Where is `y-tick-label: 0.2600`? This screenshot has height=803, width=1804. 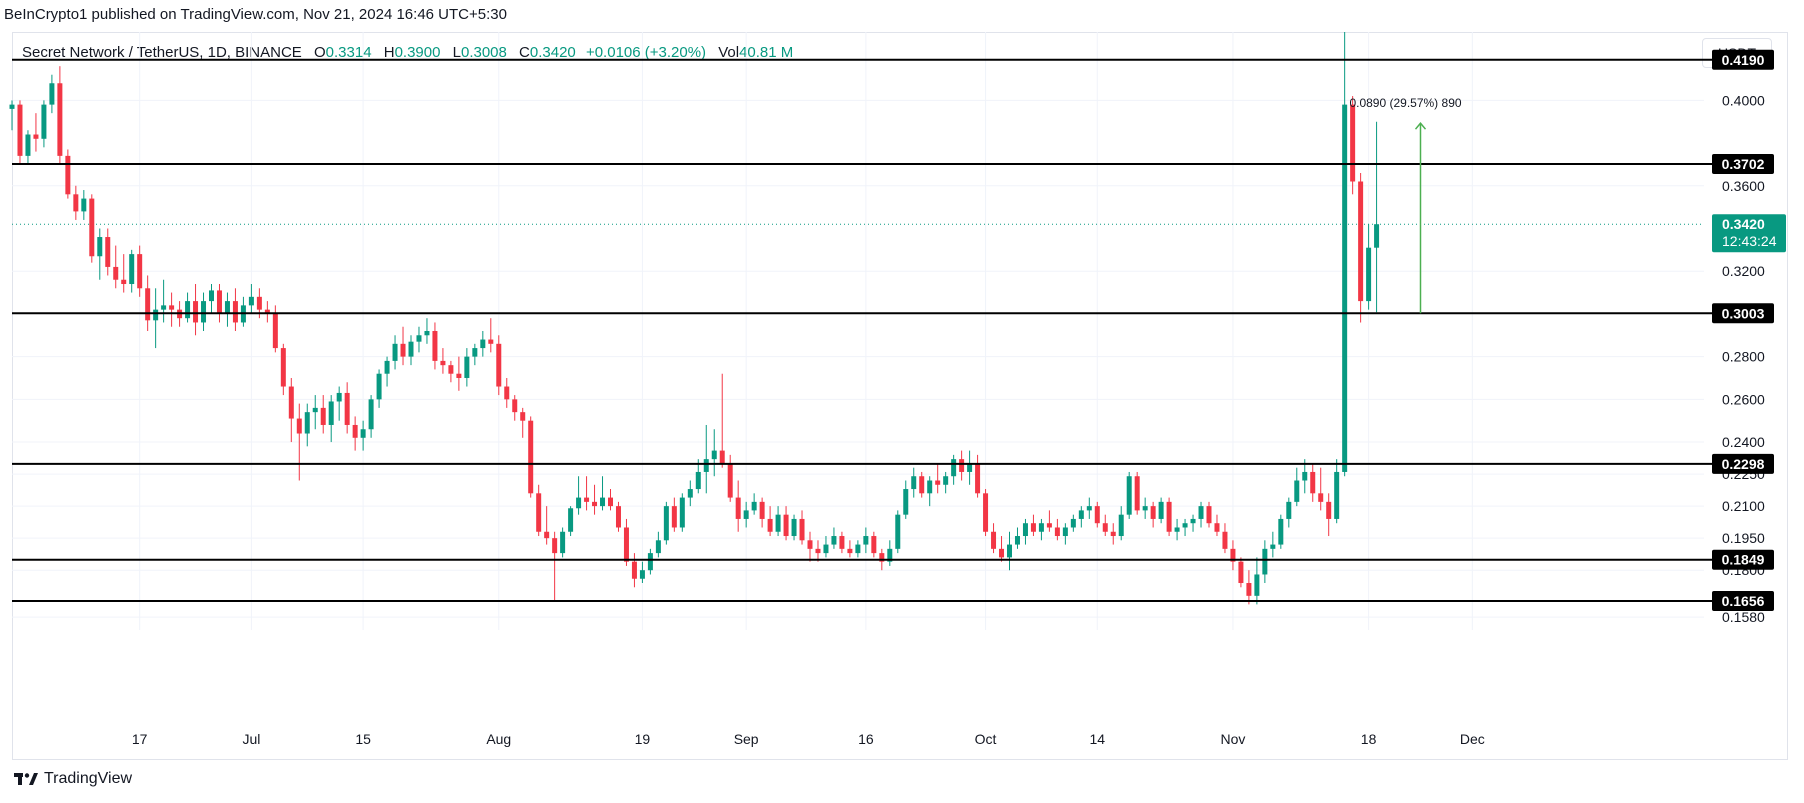 y-tick-label: 0.2600 is located at coordinates (1743, 399).